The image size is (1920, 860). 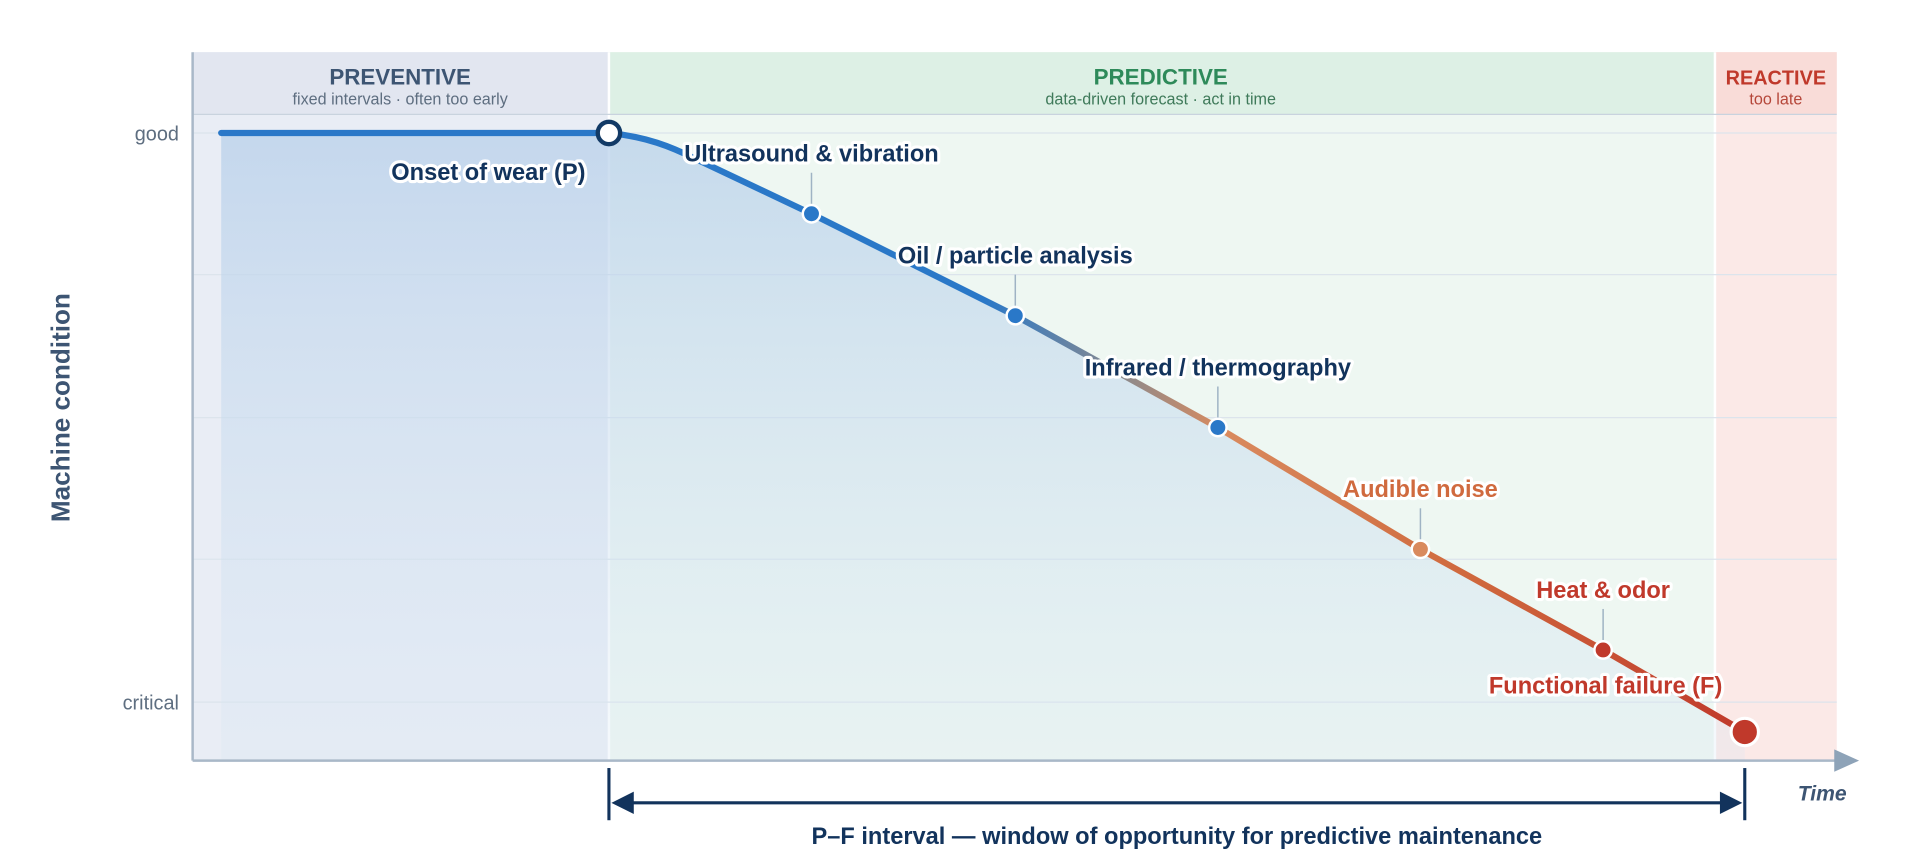 What do you see at coordinates (1603, 591) in the screenshot?
I see `signal-label: Heat & odor` at bounding box center [1603, 591].